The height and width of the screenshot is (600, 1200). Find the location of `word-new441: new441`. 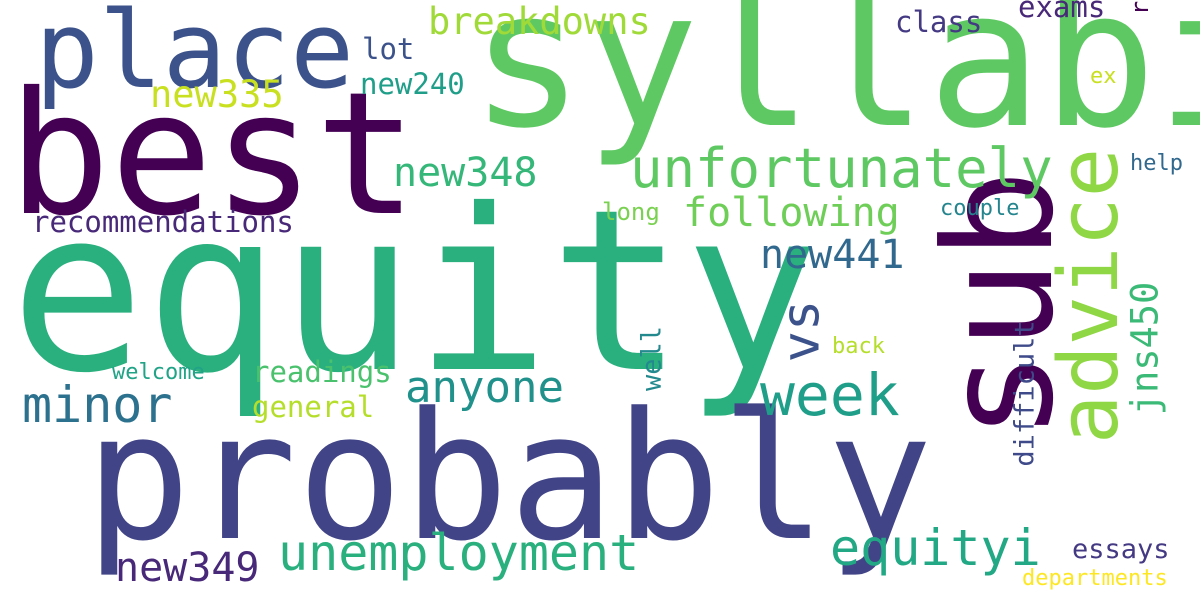

word-new441: new441 is located at coordinates (832, 255).